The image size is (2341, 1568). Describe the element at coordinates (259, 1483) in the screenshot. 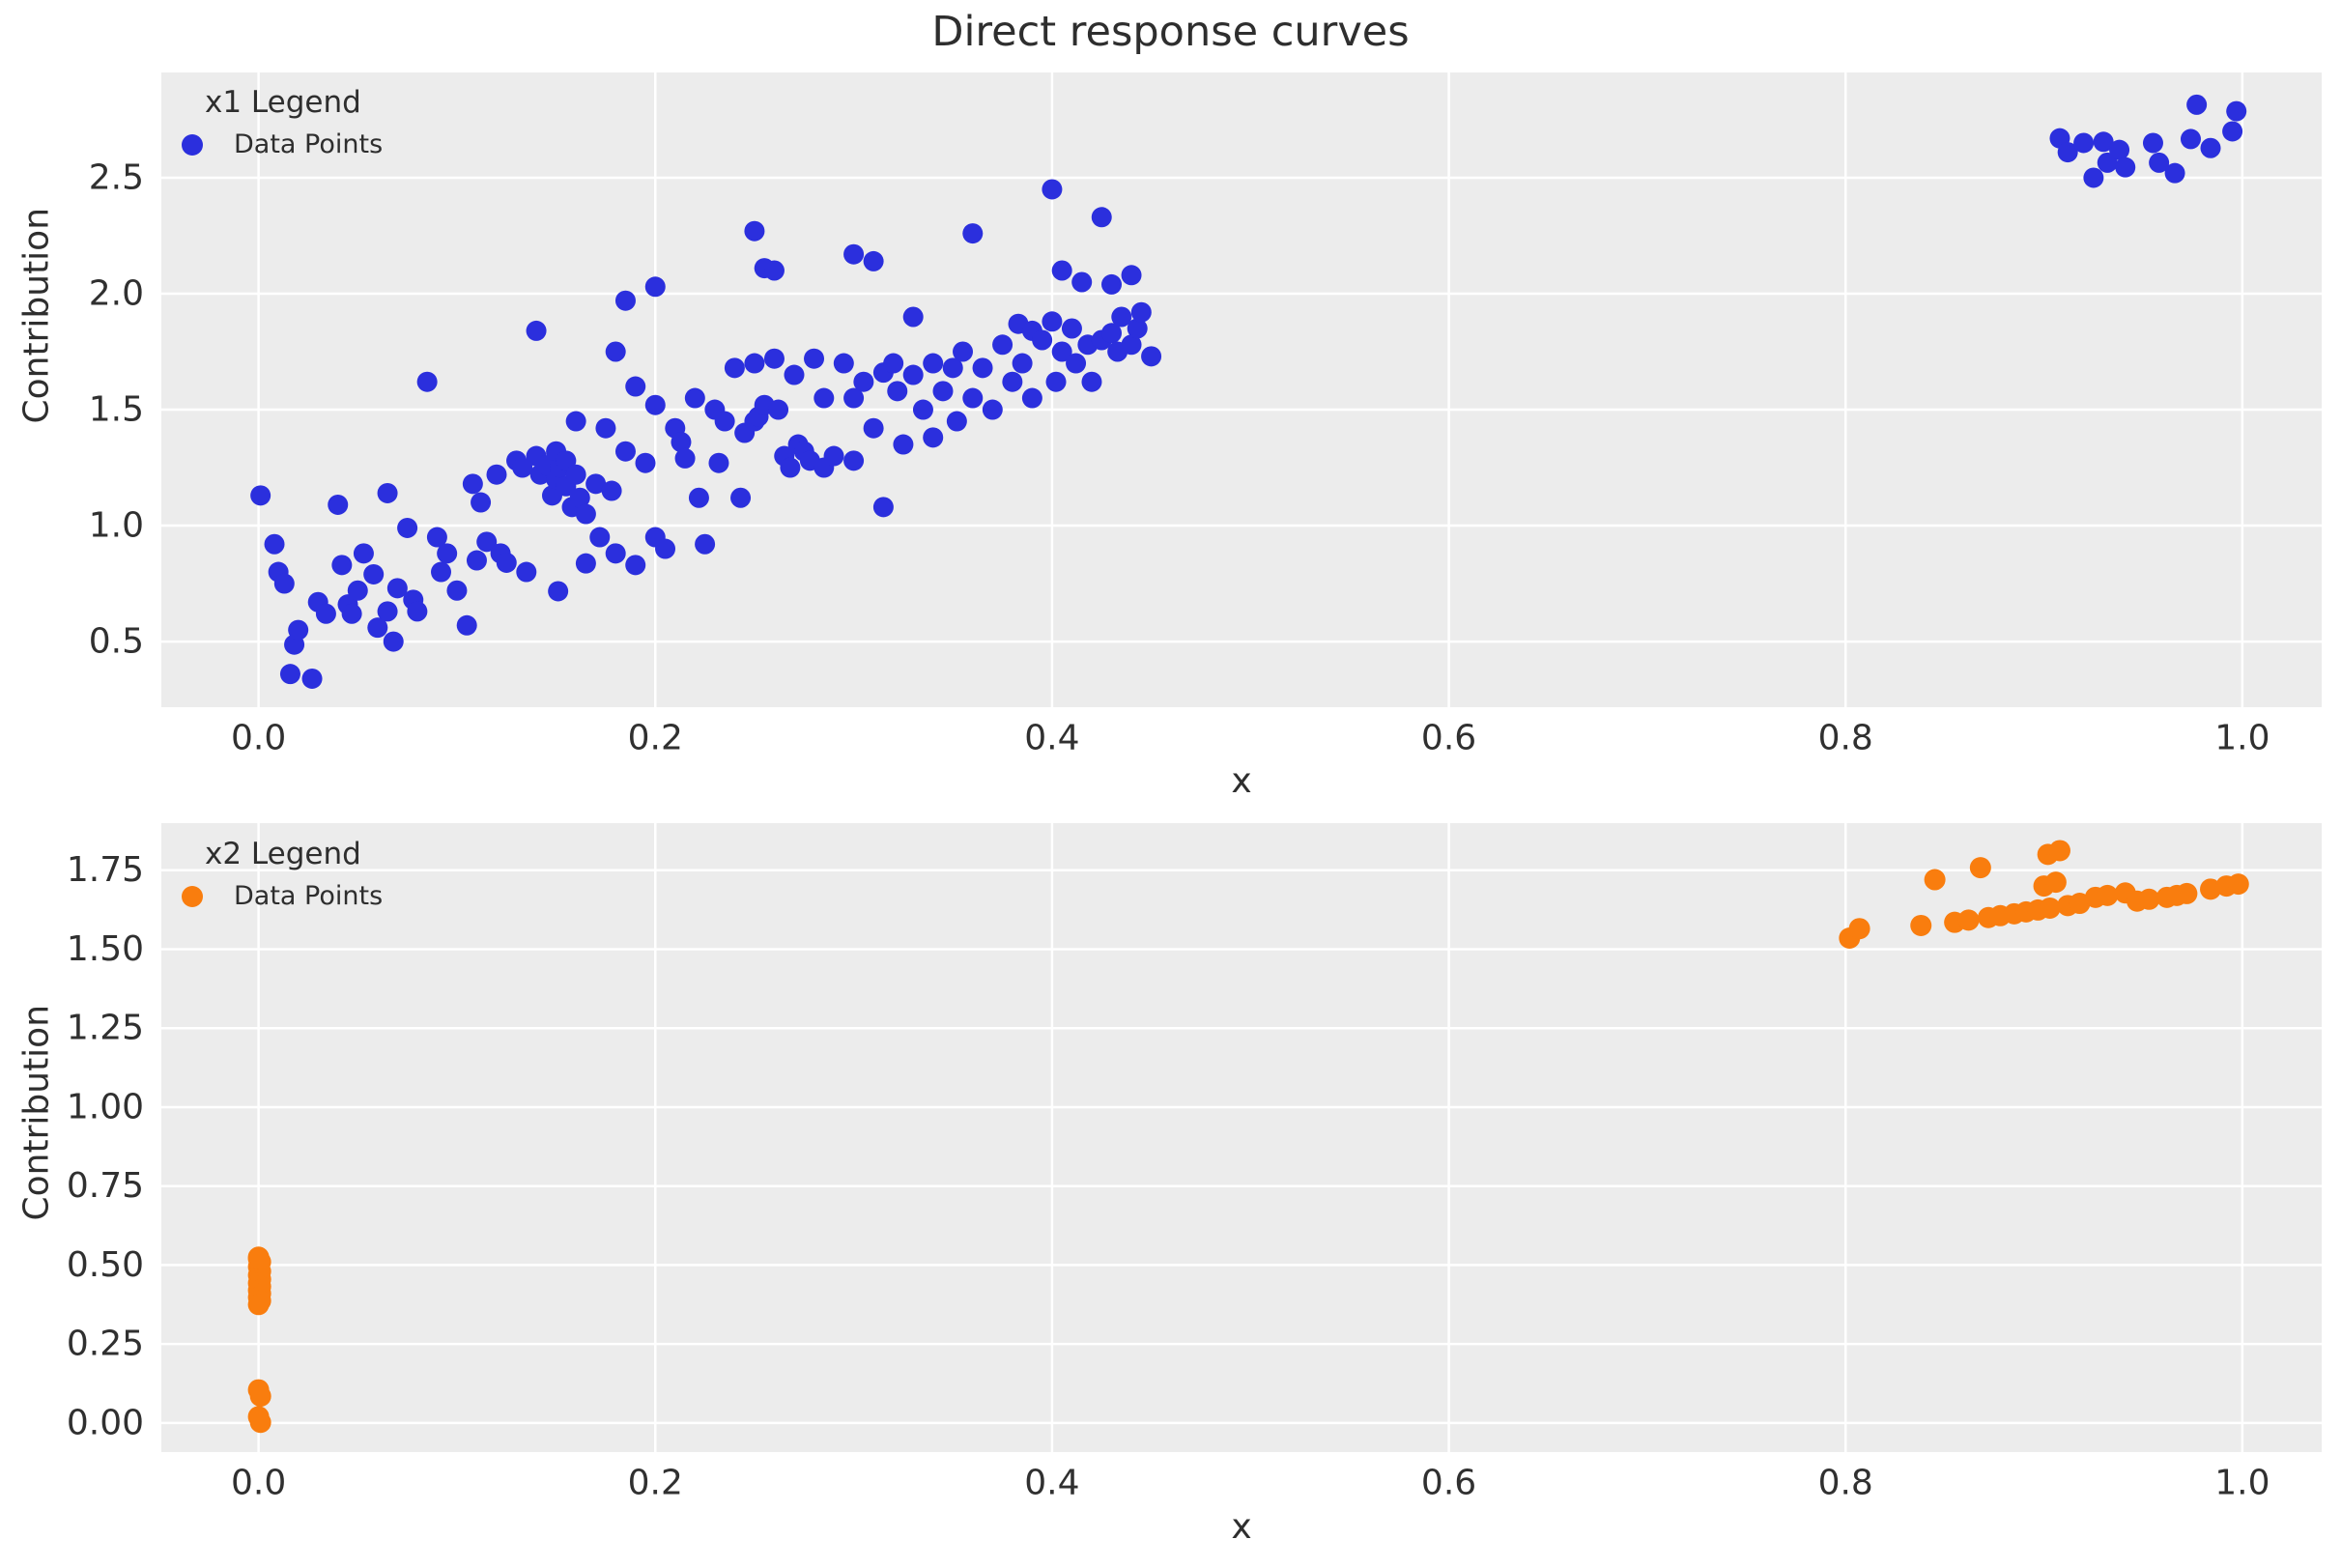

I see `x-tick-label: 0.0` at that location.